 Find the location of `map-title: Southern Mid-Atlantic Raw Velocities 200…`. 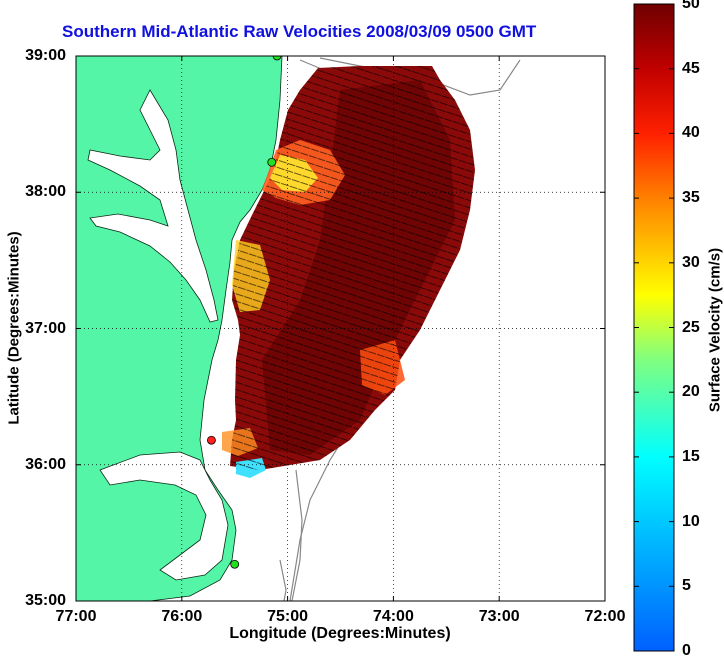

map-title: Southern Mid-Atlantic Raw Velocities 200… is located at coordinates (299, 31).